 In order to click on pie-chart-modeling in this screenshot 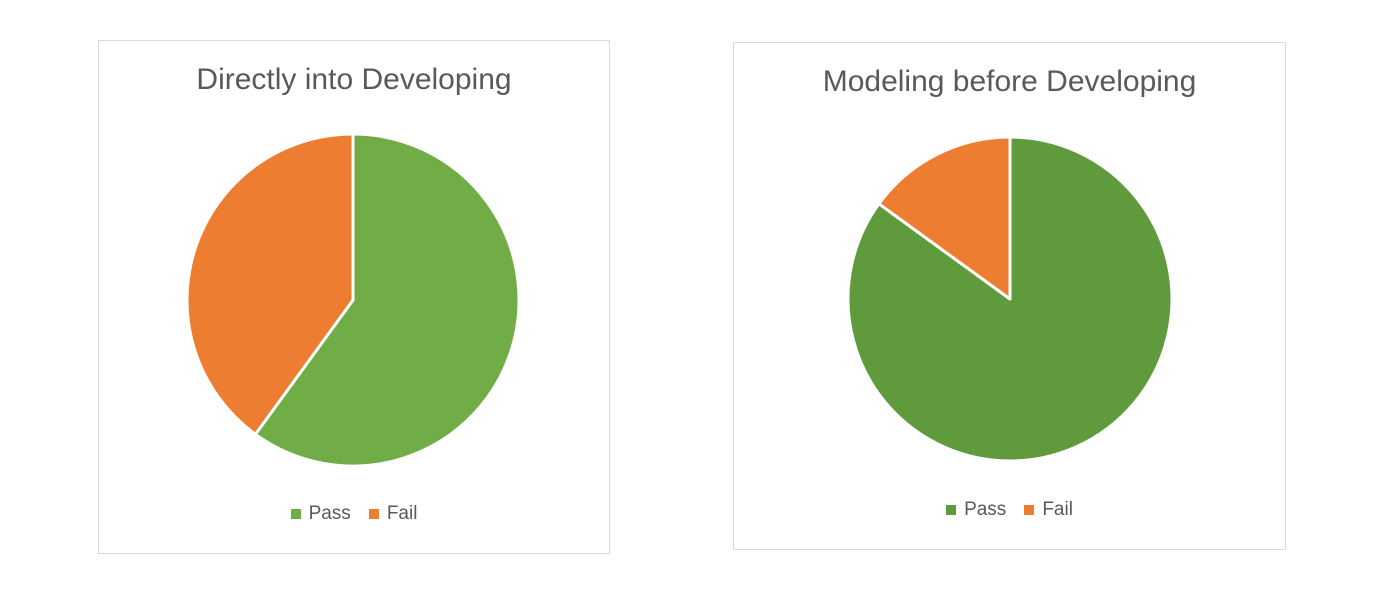, I will do `click(1010, 299)`.